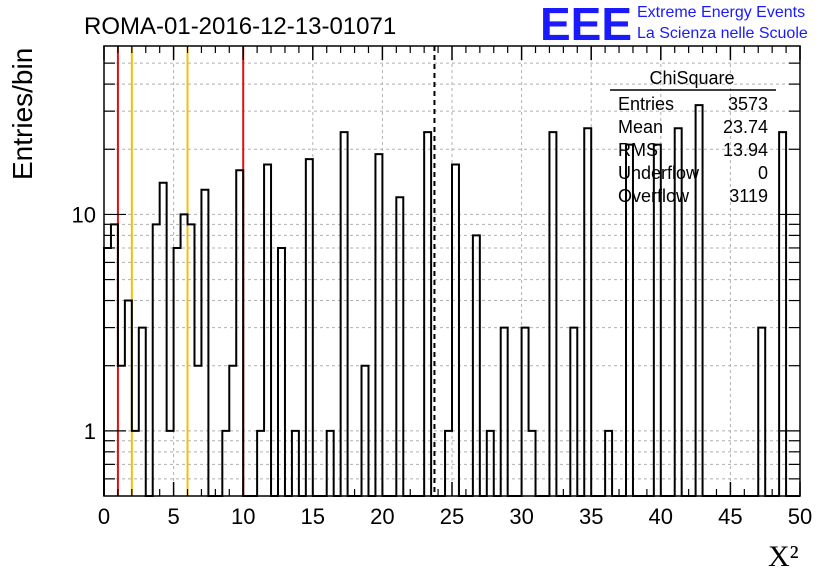 The width and height of the screenshot is (836, 572). What do you see at coordinates (243, 516) in the screenshot?
I see `x-tick-label: 10` at bounding box center [243, 516].